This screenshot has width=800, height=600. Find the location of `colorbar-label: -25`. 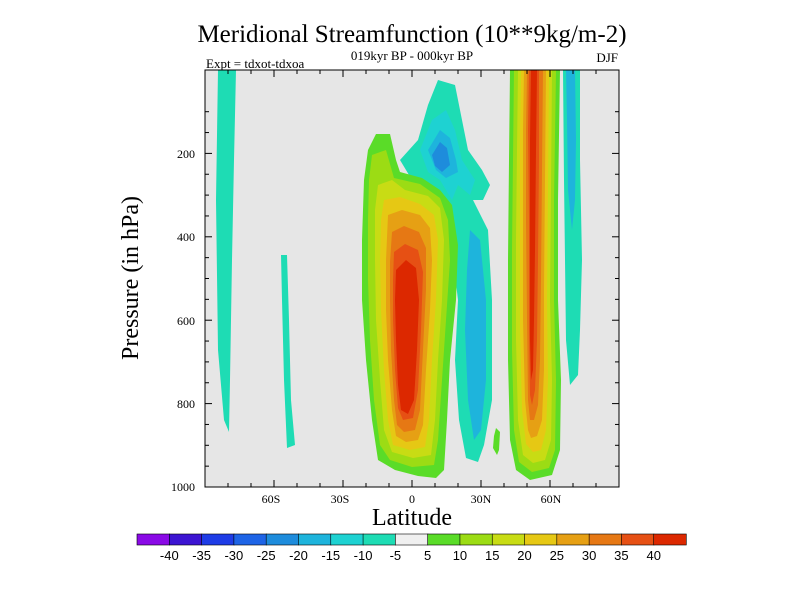

colorbar-label: -25 is located at coordinates (266, 555).